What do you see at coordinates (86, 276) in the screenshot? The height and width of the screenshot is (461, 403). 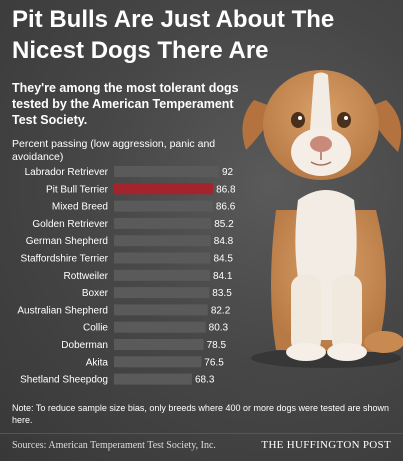 I see `category-label: Rottweiler` at bounding box center [86, 276].